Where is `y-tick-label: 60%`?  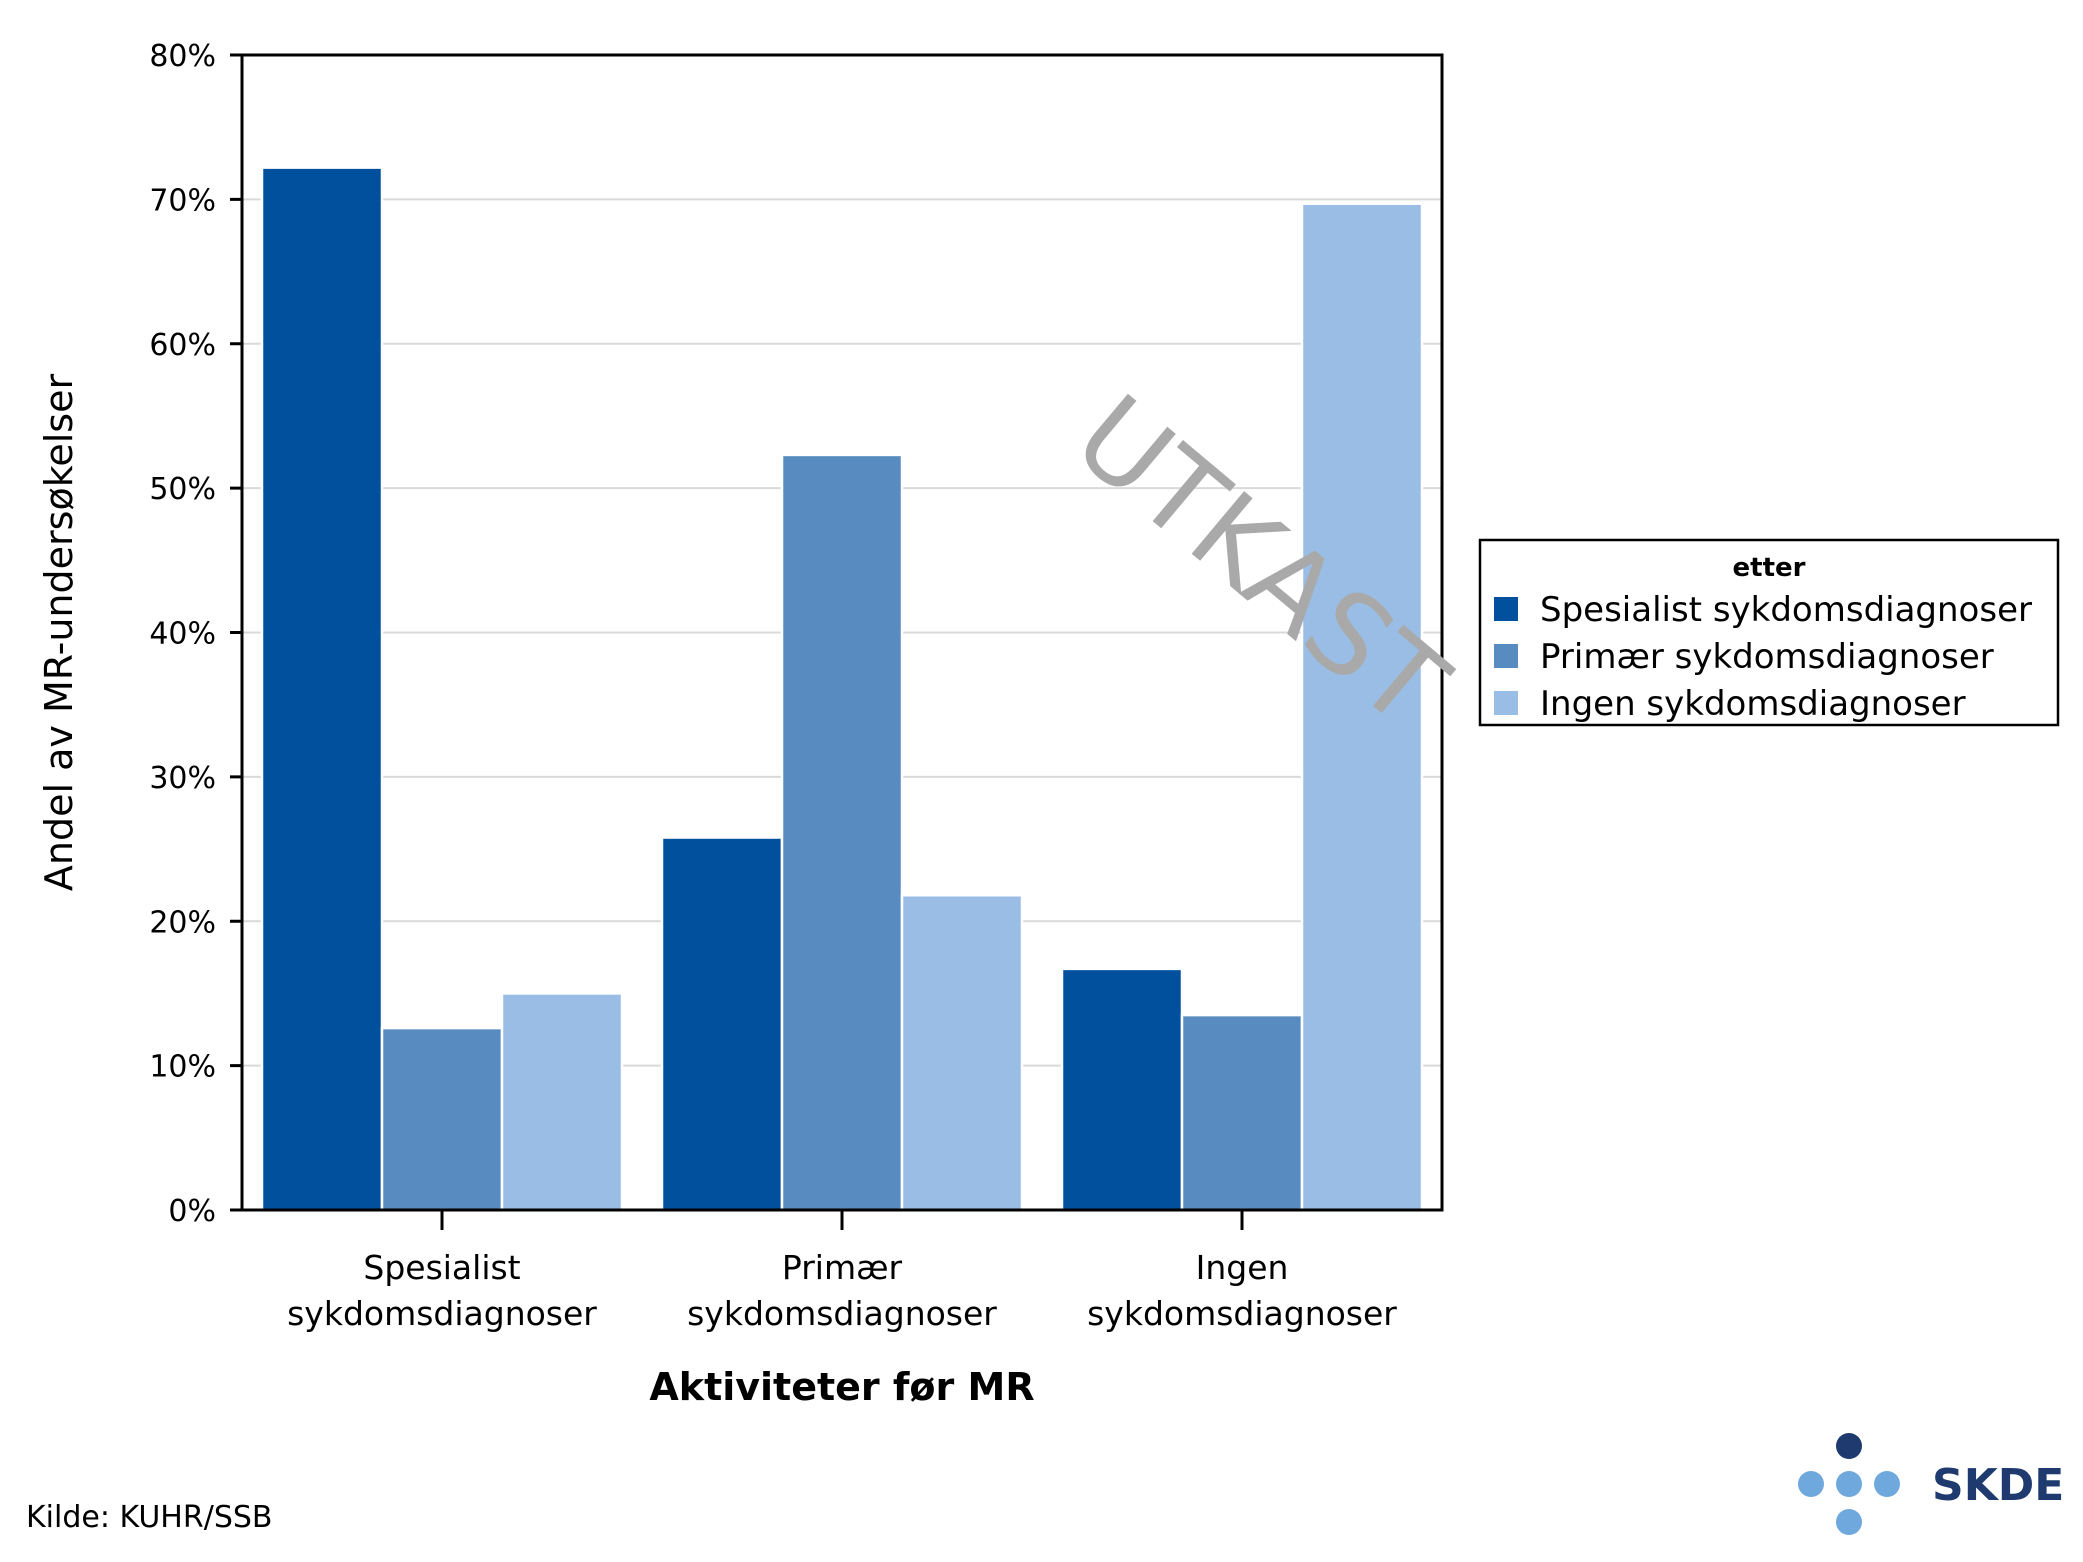
y-tick-label: 60% is located at coordinates (182, 345).